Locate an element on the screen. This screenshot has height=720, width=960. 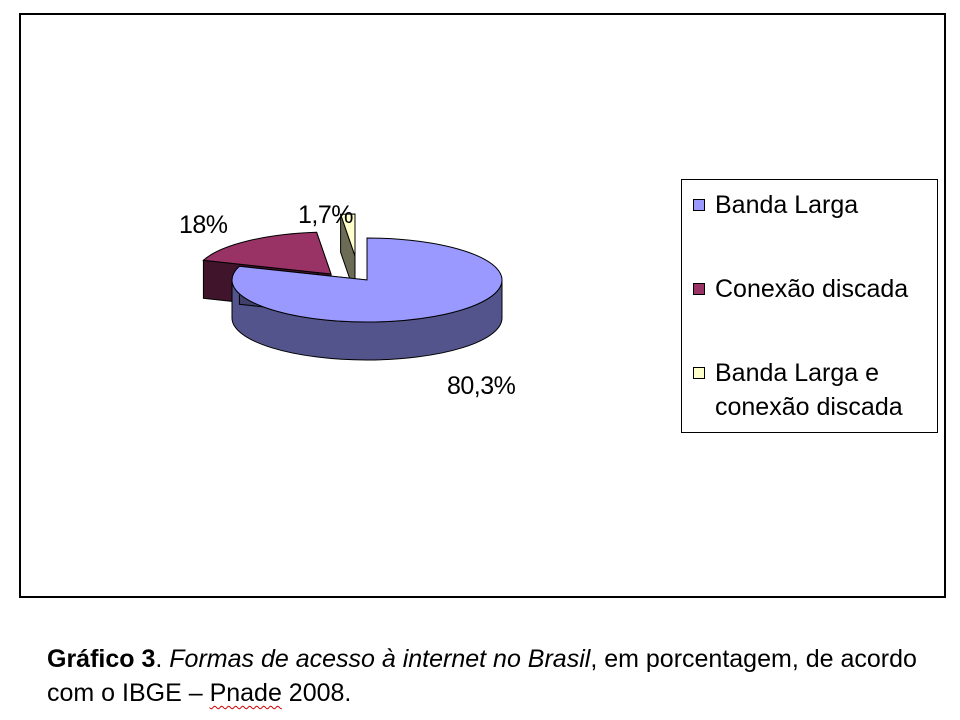
slice-label-ambos: 1,7% is located at coordinates (325, 215).